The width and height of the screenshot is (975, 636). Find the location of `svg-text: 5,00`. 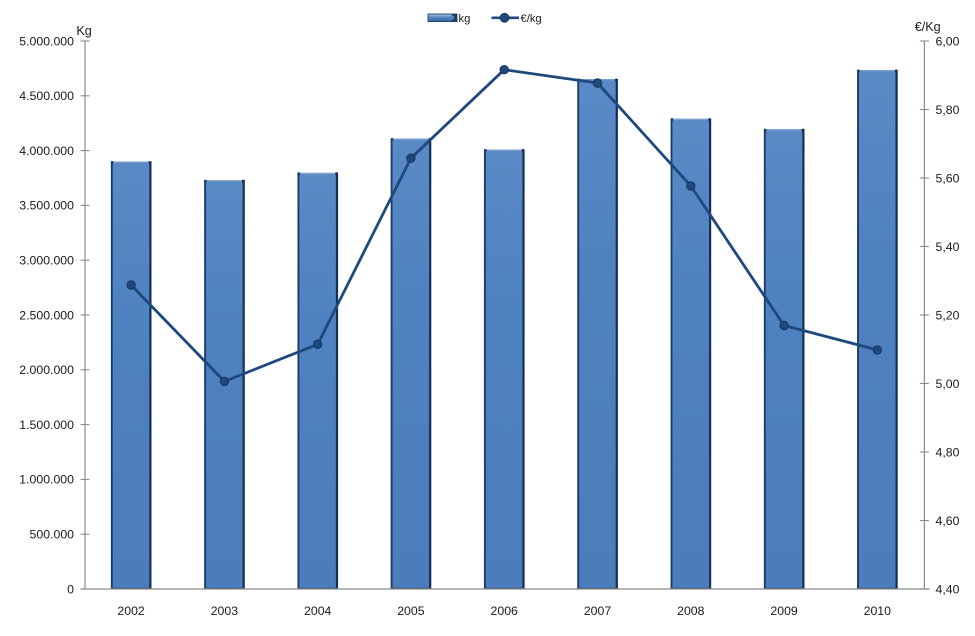

svg-text: 5,00 is located at coordinates (948, 384).